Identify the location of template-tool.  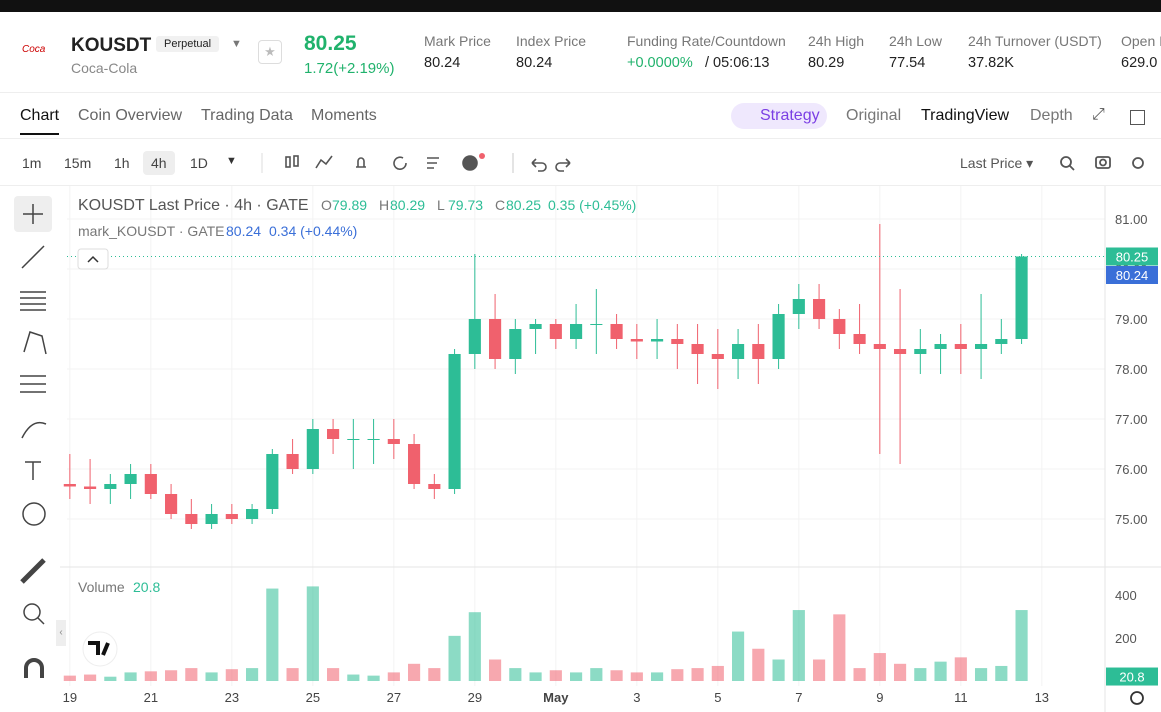
(433, 163).